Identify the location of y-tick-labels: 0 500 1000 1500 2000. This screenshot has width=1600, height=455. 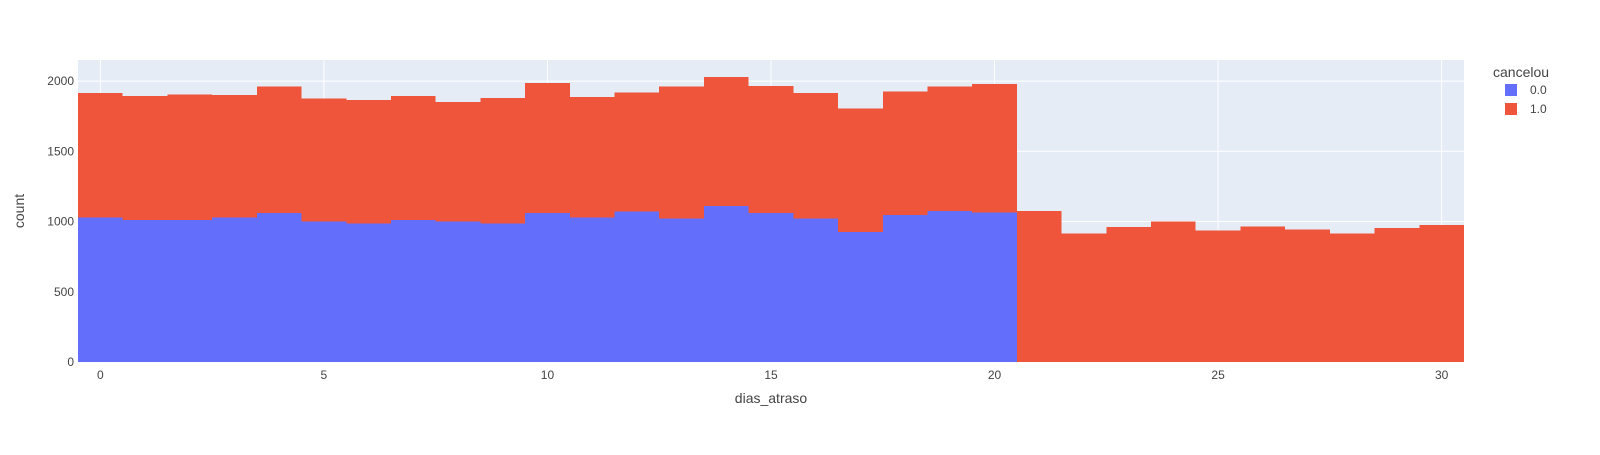
(60, 221).